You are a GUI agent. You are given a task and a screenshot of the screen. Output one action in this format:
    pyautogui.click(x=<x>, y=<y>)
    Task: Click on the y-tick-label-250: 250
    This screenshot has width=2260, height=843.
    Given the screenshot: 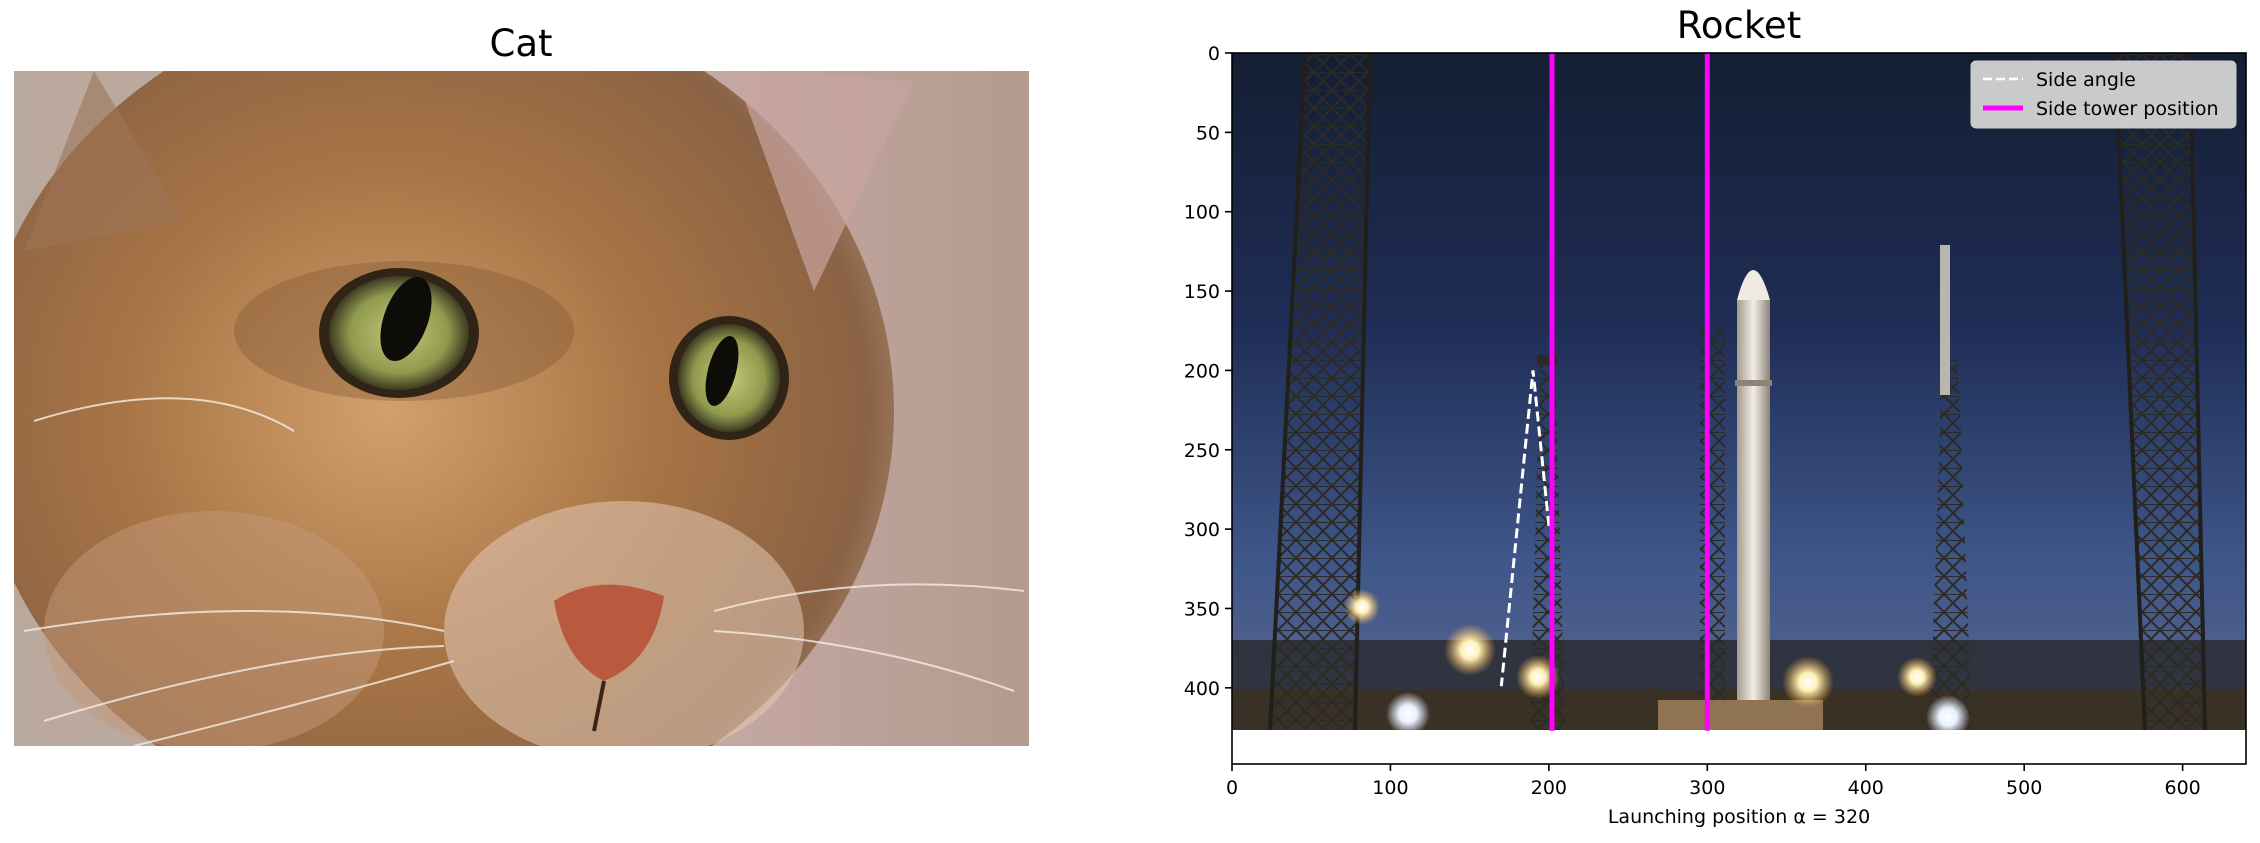 What is the action you would take?
    pyautogui.click(x=1202, y=451)
    